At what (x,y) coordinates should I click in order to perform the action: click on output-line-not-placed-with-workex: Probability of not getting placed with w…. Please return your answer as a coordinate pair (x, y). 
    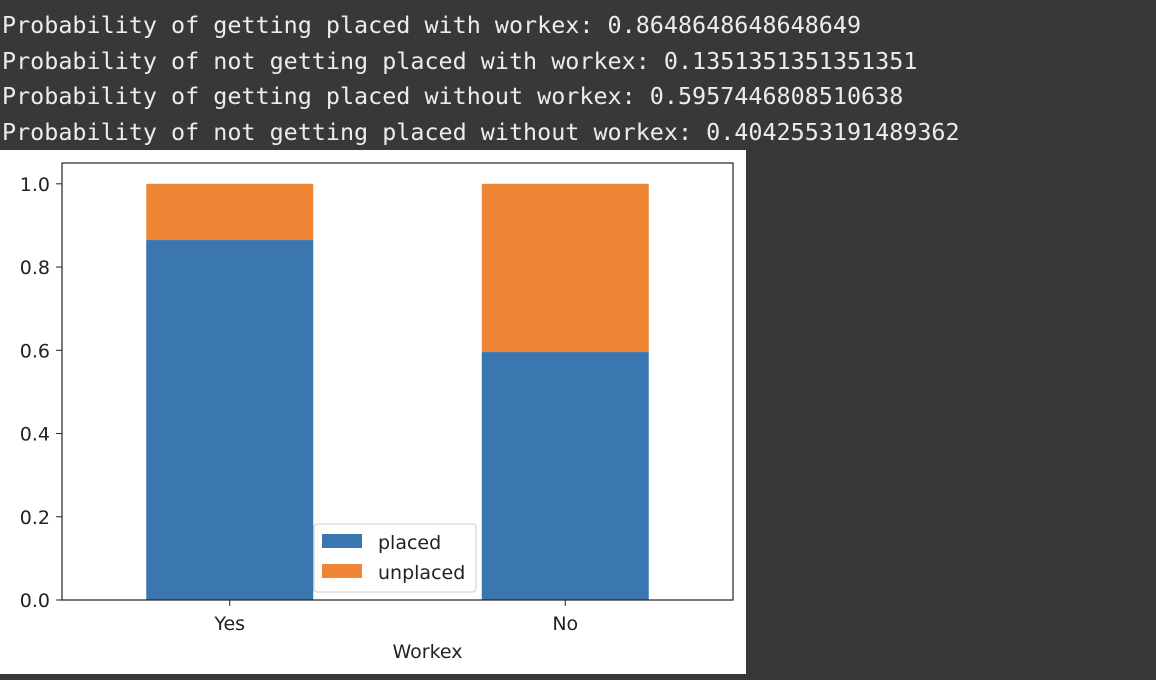
    Looking at the image, I should click on (460, 60).